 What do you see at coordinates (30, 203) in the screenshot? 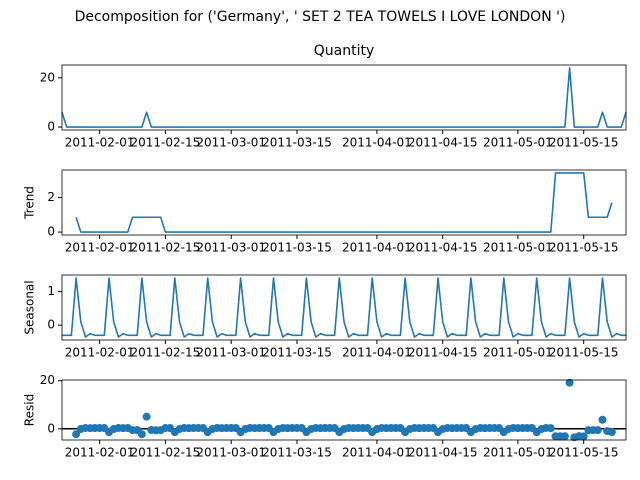
I see `y-axis-label: Trend` at bounding box center [30, 203].